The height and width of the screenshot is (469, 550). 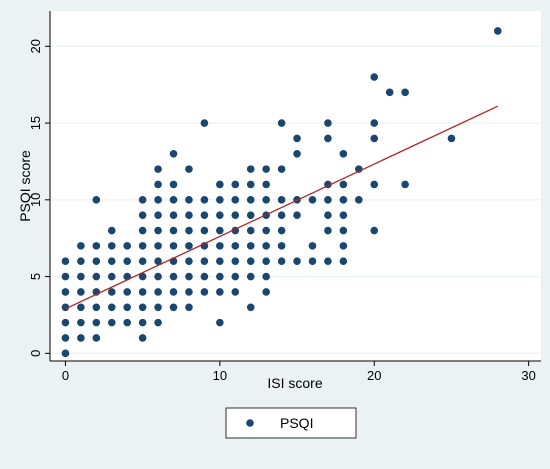 I want to click on x-tick-label: 10, so click(x=220, y=375).